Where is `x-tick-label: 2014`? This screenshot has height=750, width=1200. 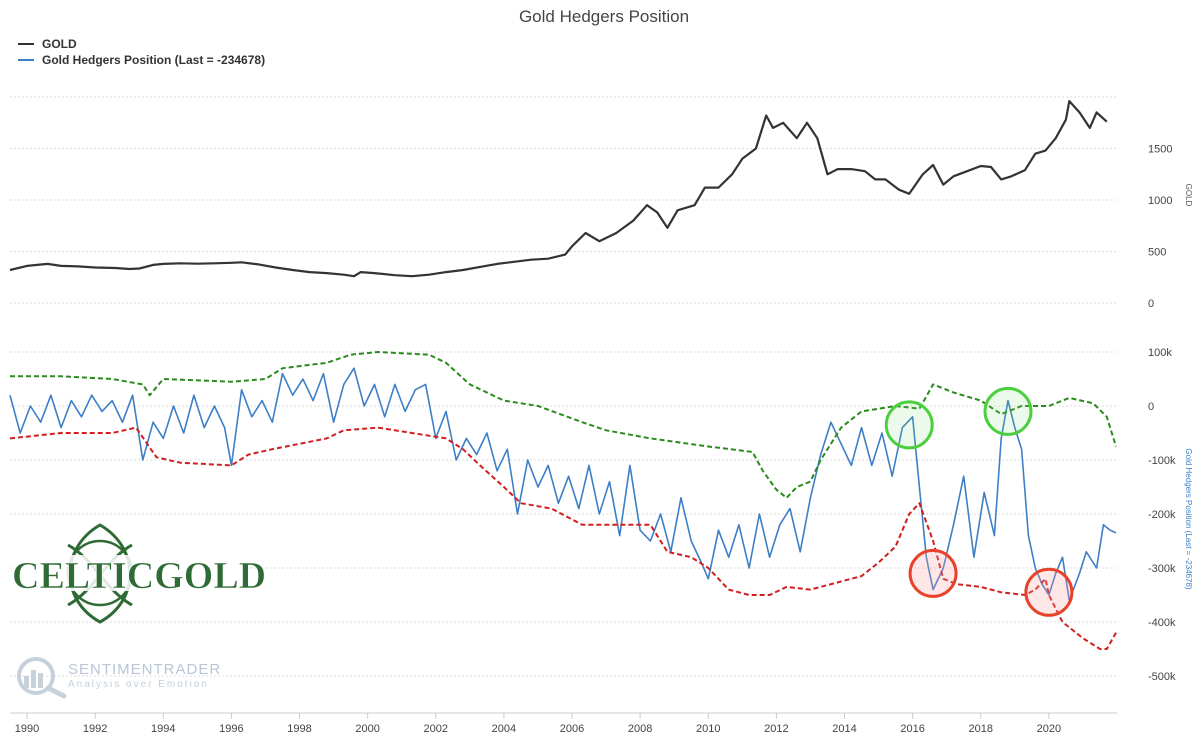
x-tick-label: 2014 is located at coordinates (844, 729).